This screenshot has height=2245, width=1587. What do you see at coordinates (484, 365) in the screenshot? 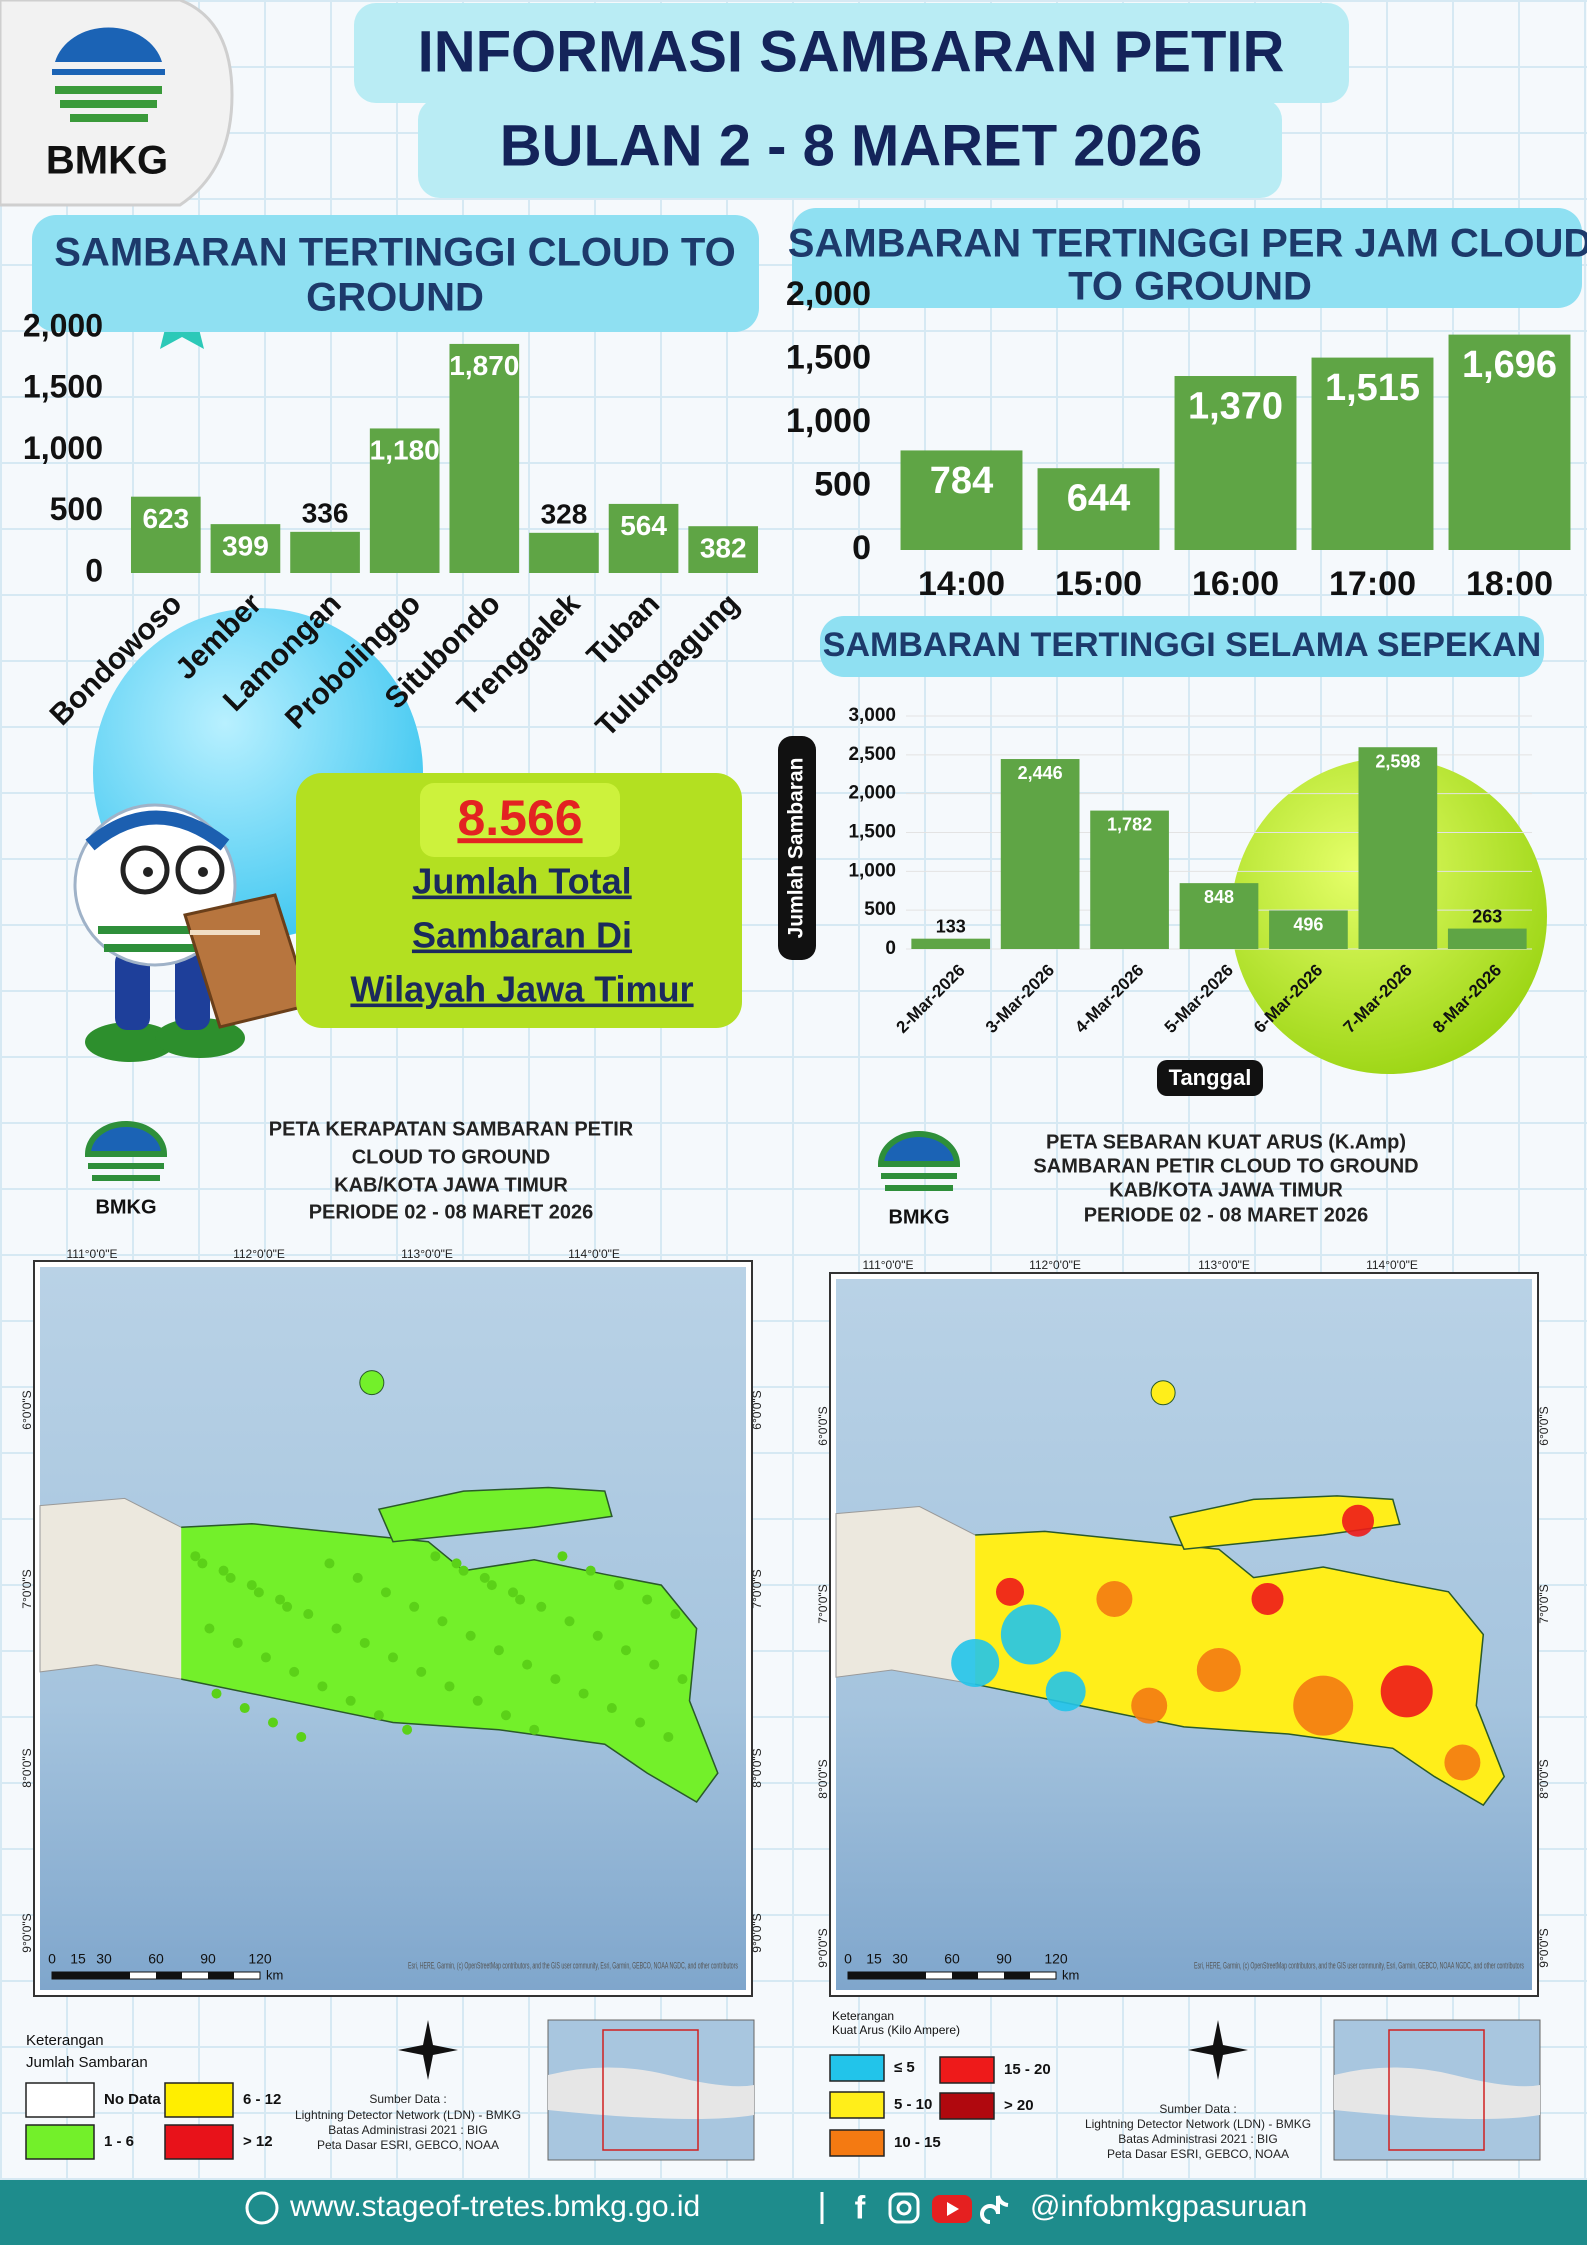
I see `data-label: 1,870` at bounding box center [484, 365].